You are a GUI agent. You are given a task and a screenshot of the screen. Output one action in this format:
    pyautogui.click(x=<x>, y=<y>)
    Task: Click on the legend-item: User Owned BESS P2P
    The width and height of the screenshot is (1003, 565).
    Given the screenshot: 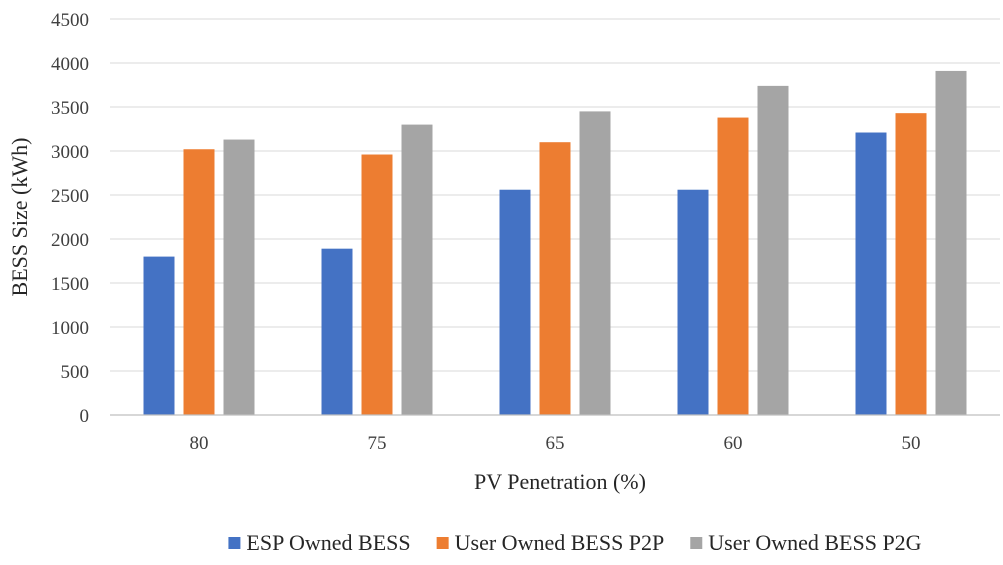 What is the action you would take?
    pyautogui.click(x=550, y=542)
    